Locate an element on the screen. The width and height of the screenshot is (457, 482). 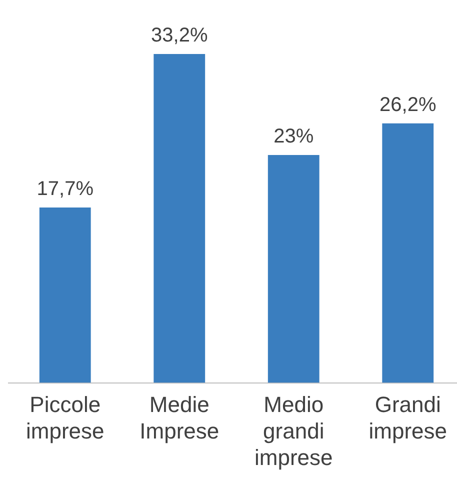
x-tick-label: Medie Imprese is located at coordinates (180, 418).